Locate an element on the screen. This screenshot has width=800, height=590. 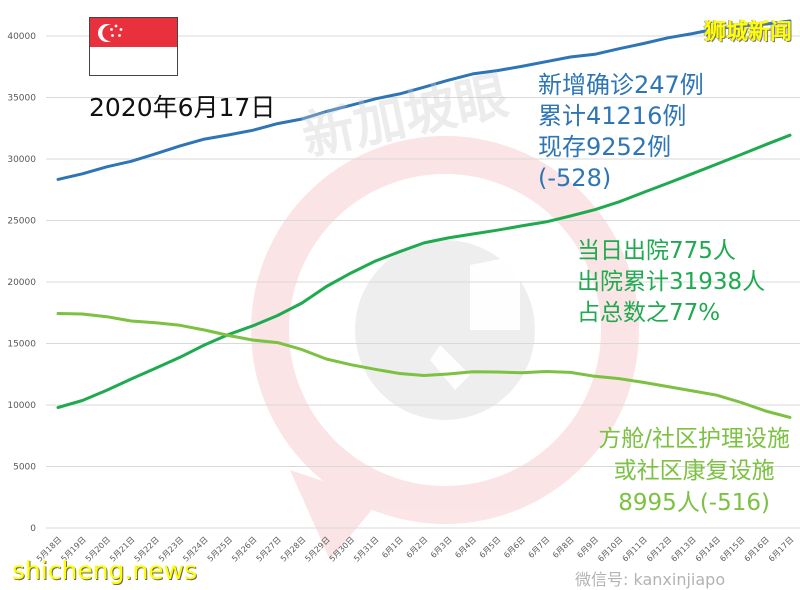
x-tick-label: 6月17日 is located at coordinates (781, 549).